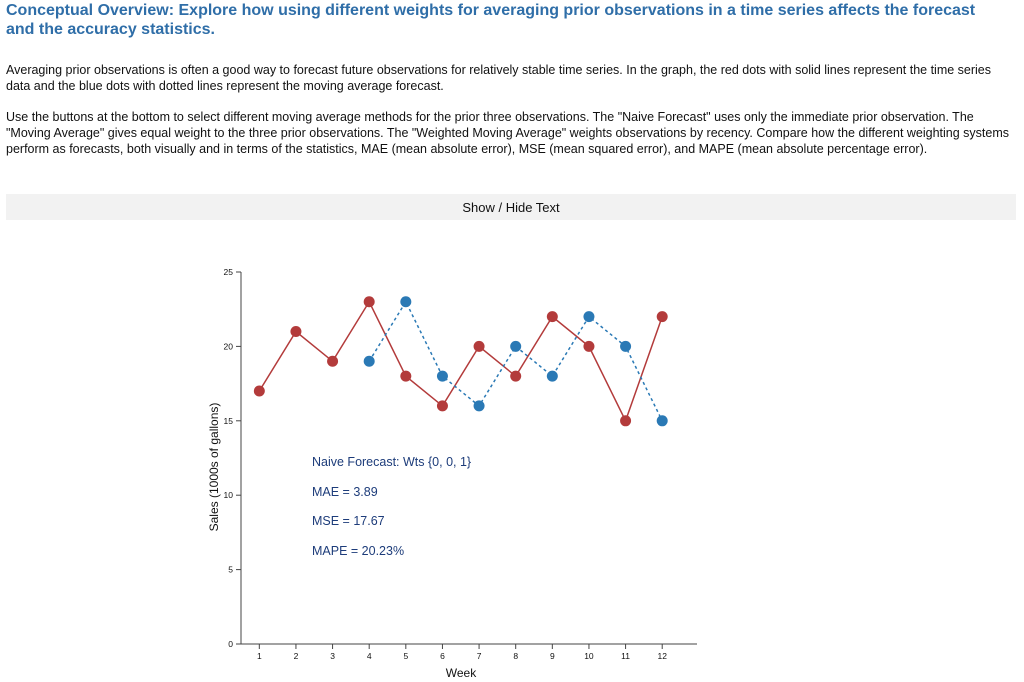 This screenshot has width=1024, height=682. Describe the element at coordinates (442, 656) in the screenshot. I see `x-tick-label: 6` at that location.